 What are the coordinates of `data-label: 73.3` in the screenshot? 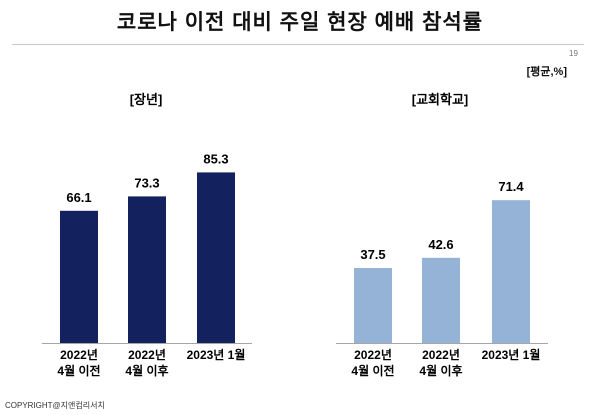 It's located at (146, 182).